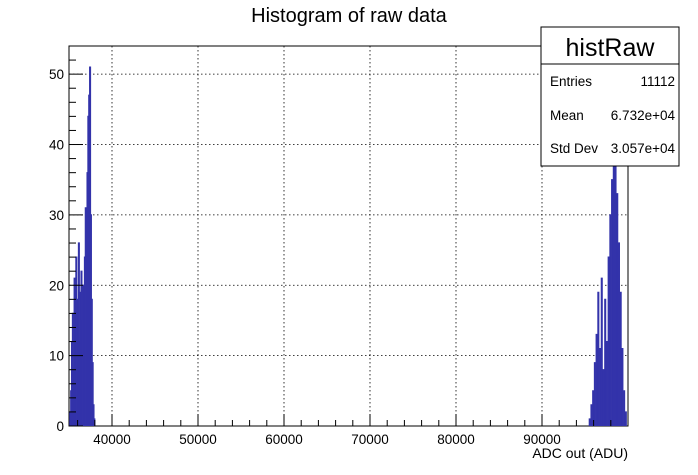 The width and height of the screenshot is (698, 475). I want to click on x-tick-label: 80000, so click(456, 439).